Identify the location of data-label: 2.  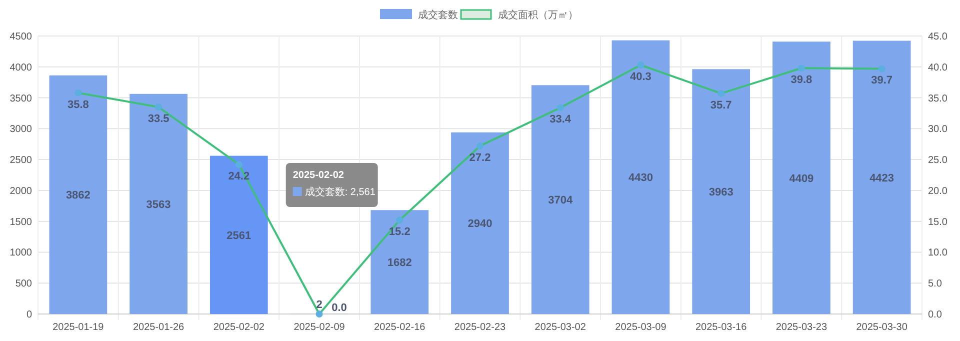
(319, 304).